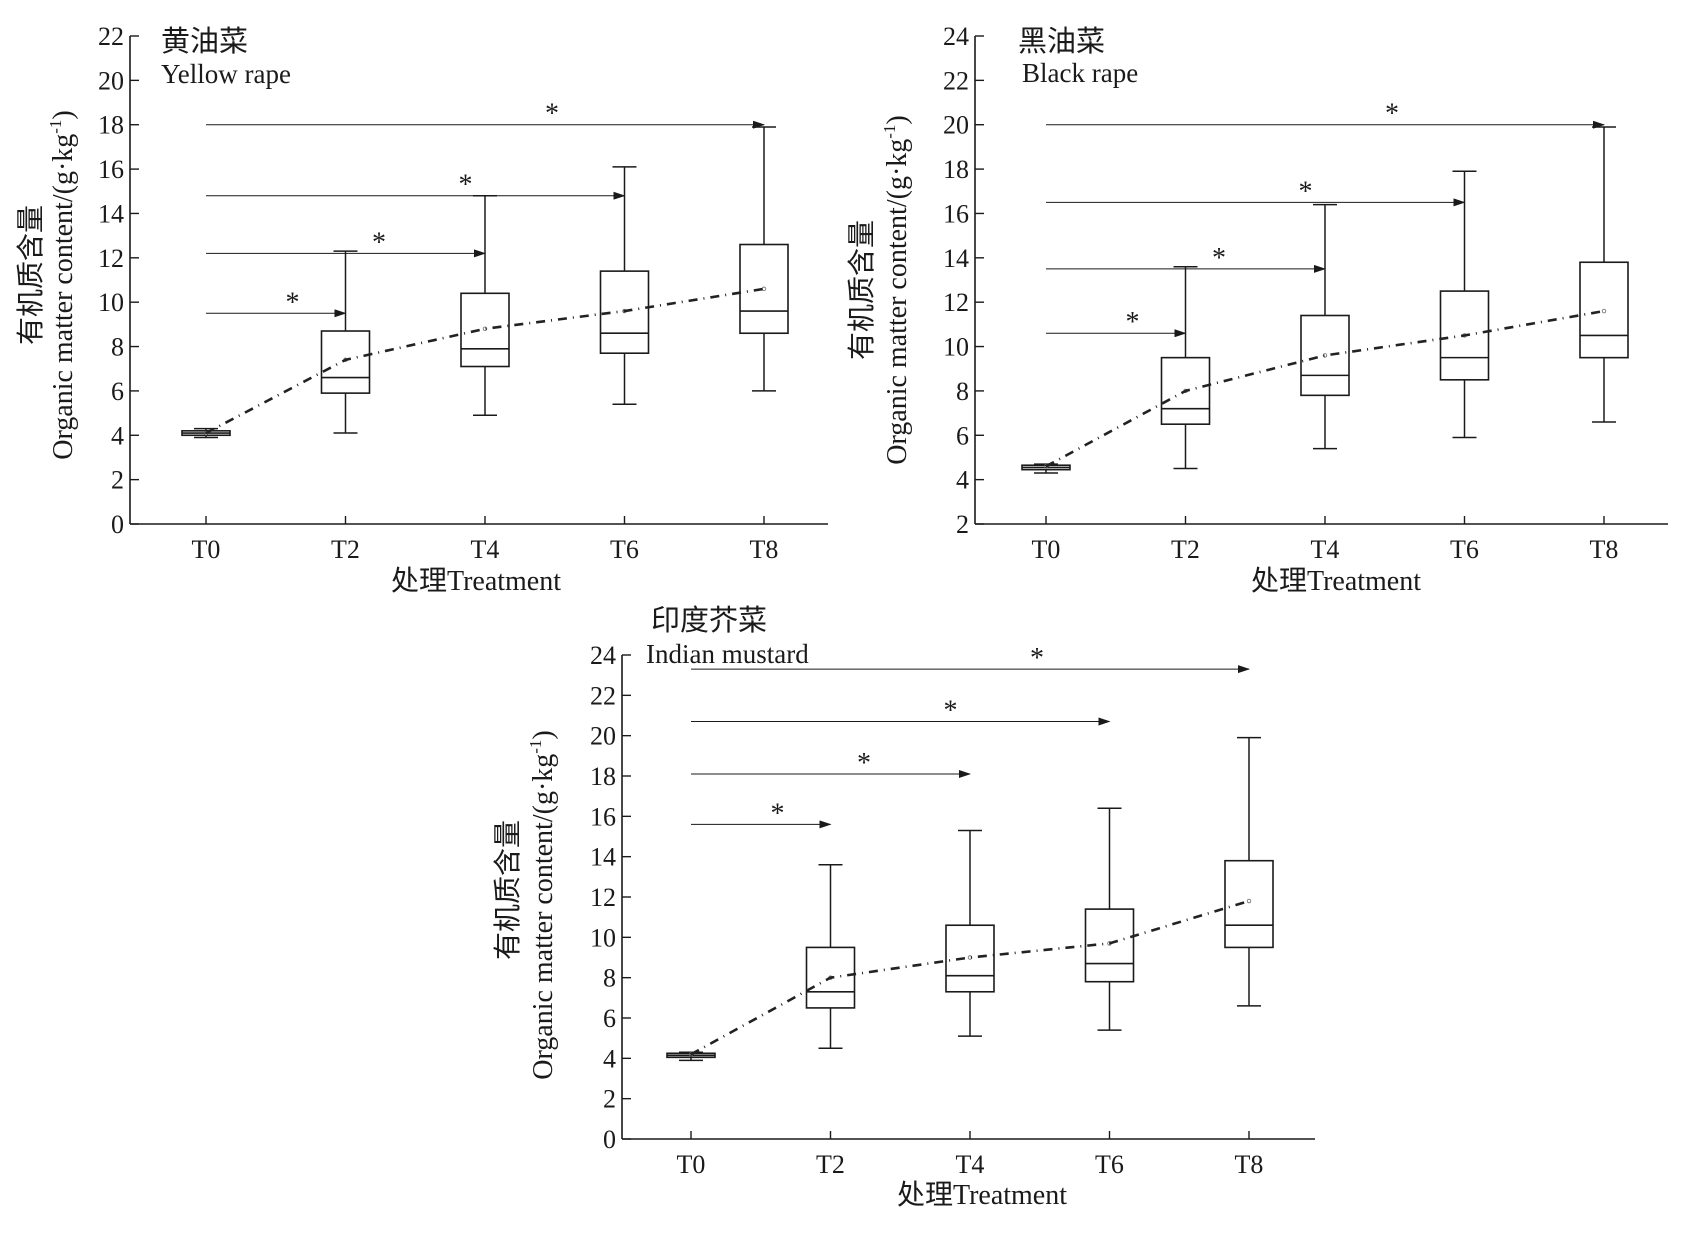 This screenshot has width=1683, height=1241. I want to click on mean-trend-line, so click(970, 977).